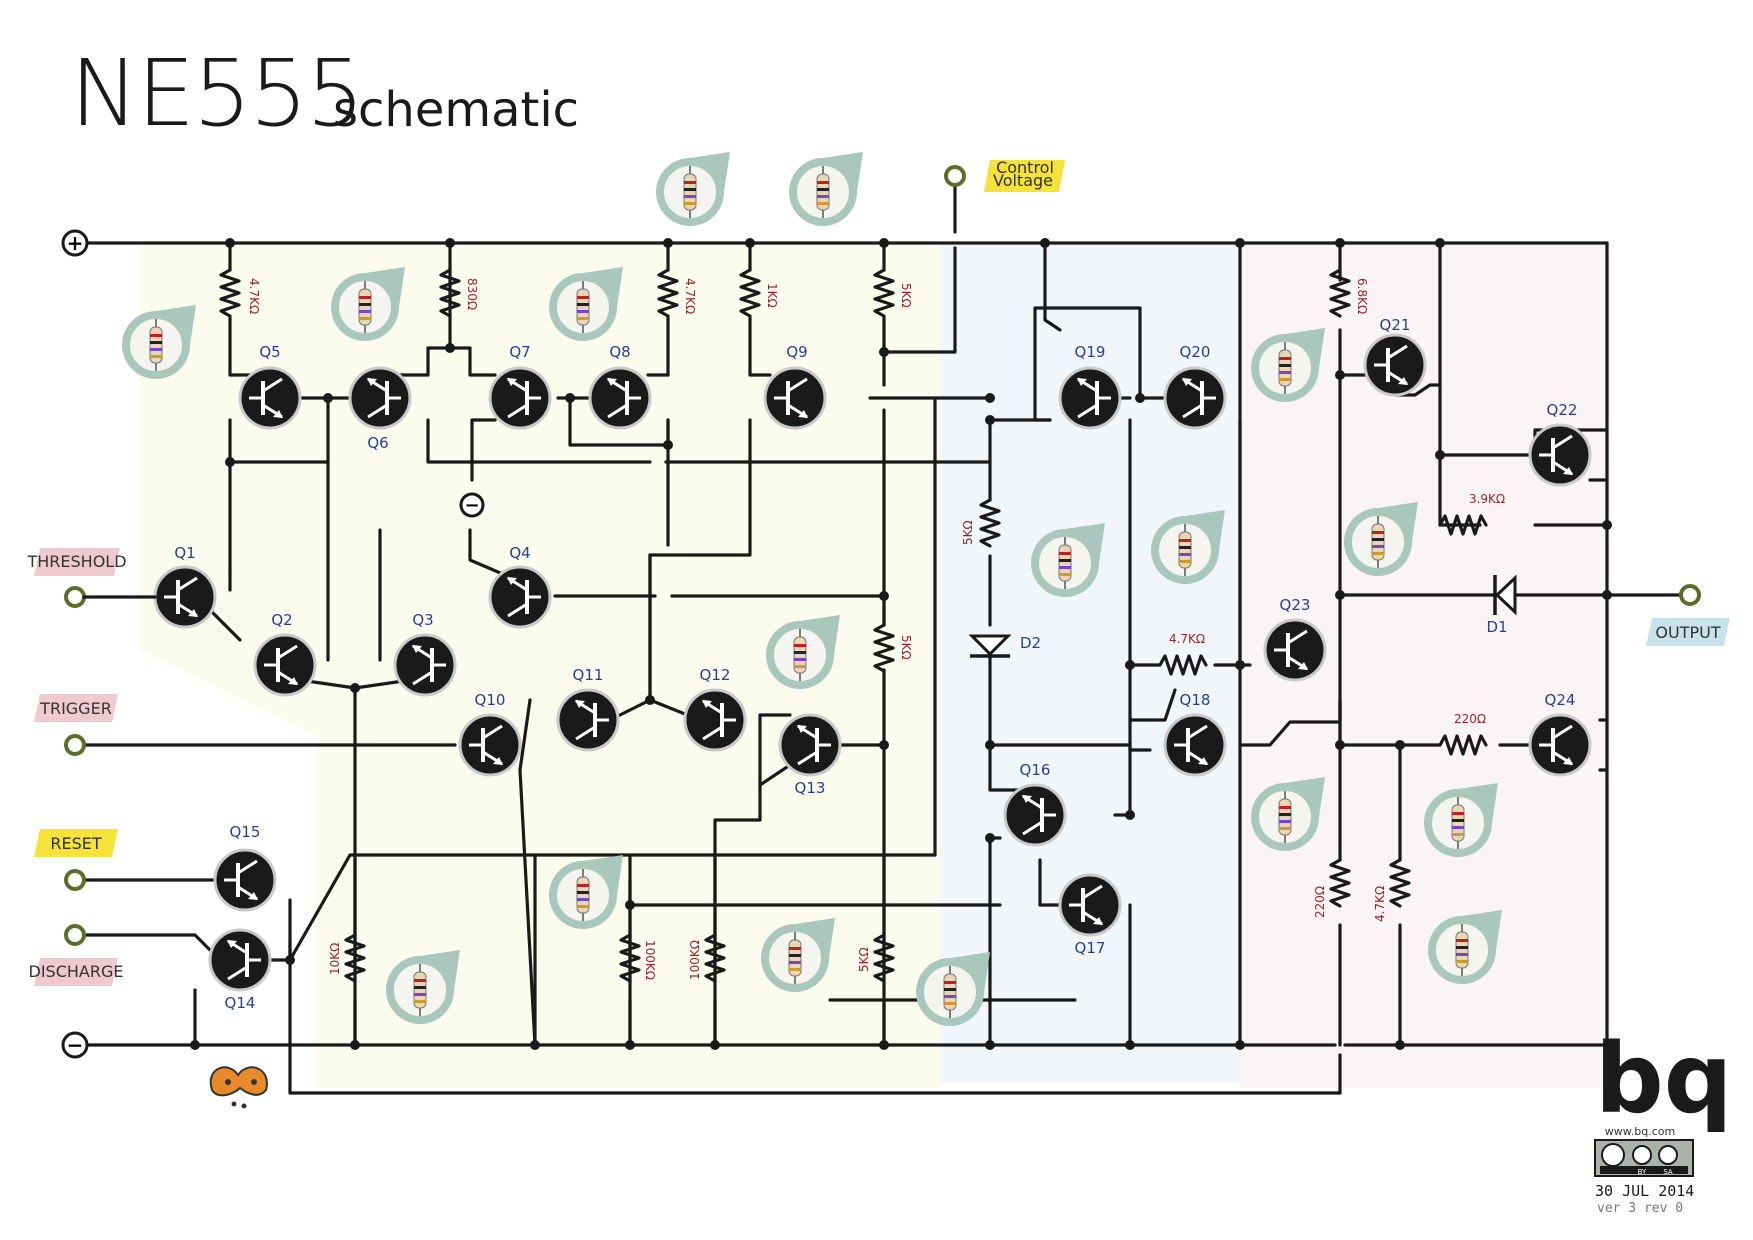 This screenshot has width=1753, height=1240. What do you see at coordinates (1668, 1172) in the screenshot?
I see `license-sa: SA` at bounding box center [1668, 1172].